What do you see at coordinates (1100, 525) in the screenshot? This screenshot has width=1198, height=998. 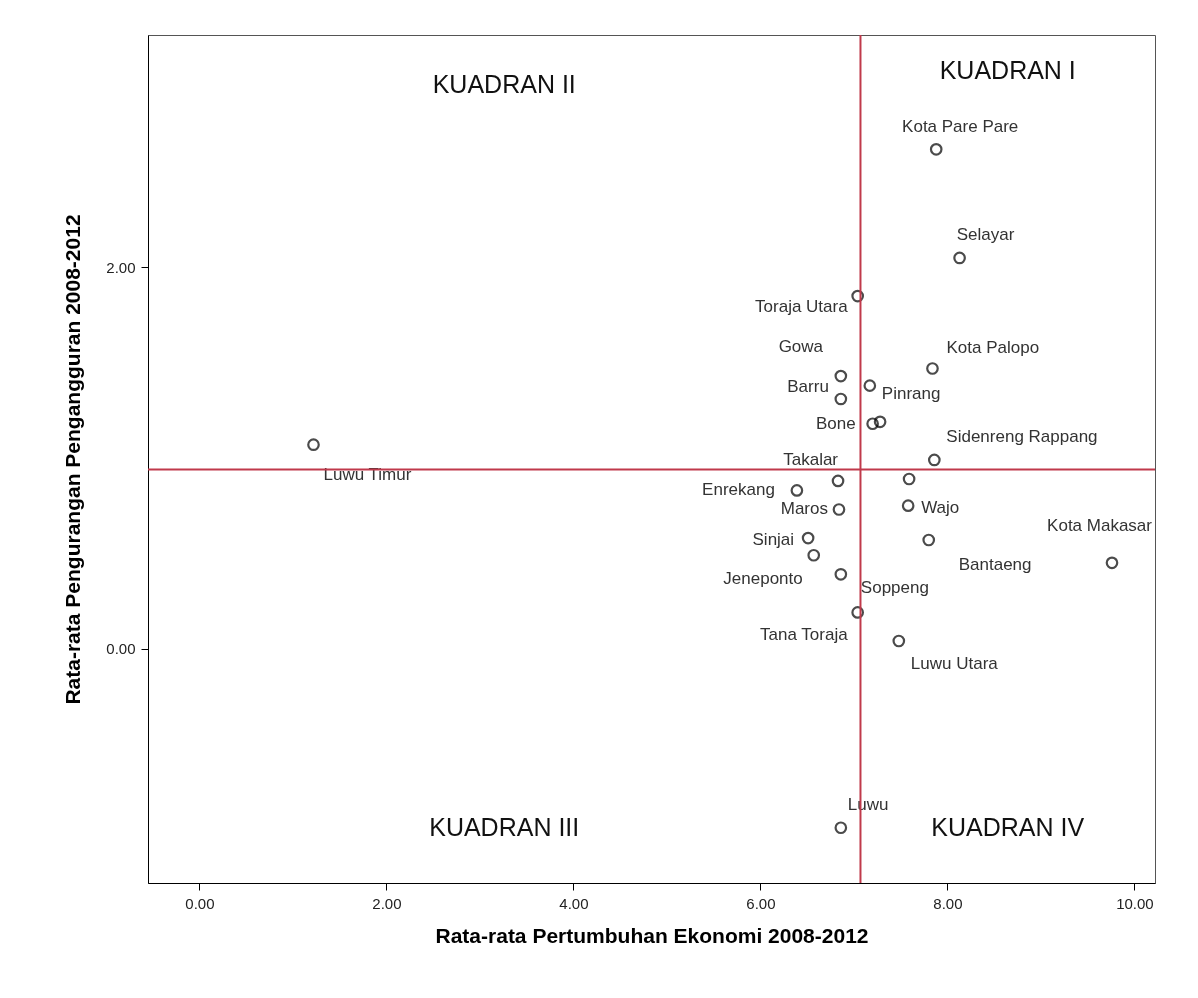 I see `data-label: Kota Makasar` at bounding box center [1100, 525].